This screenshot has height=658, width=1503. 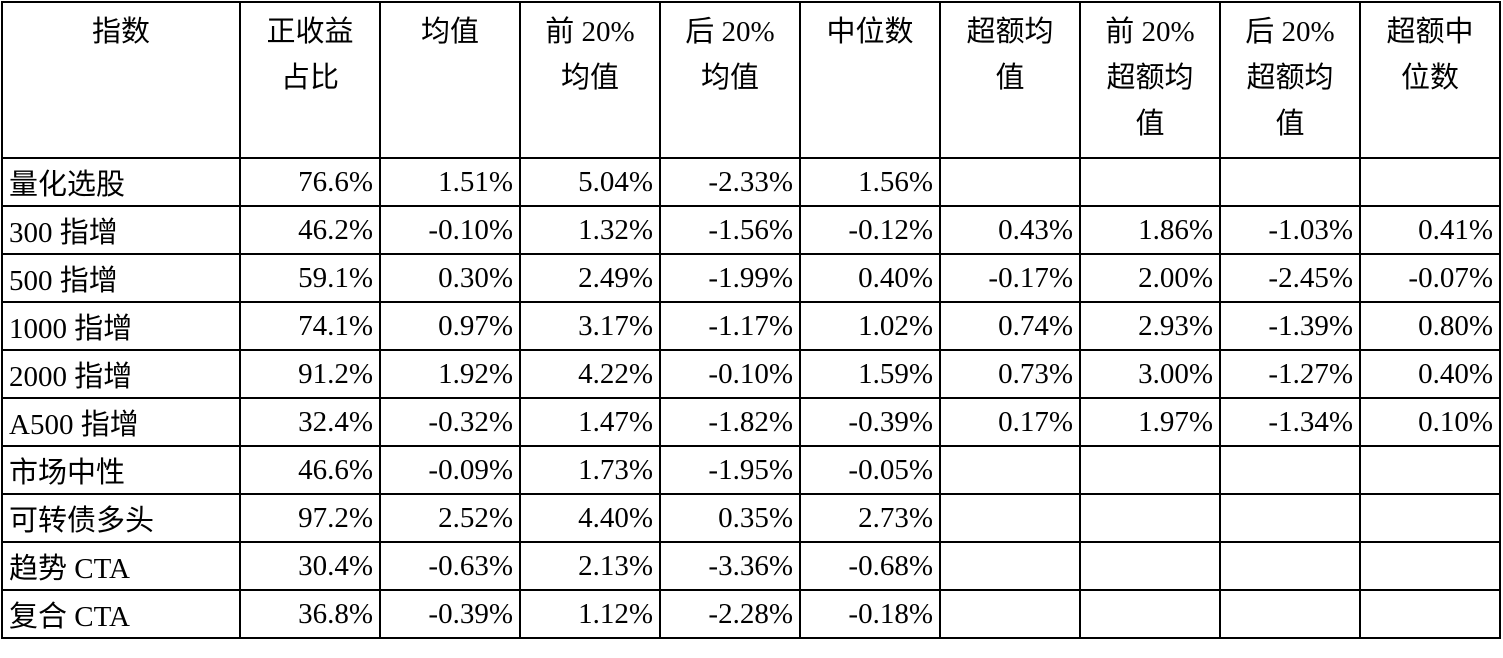 I want to click on table-row: 可转债多头 97.2% 2.52% 4.40% 0.35% 2.73%, so click(x=751, y=518).